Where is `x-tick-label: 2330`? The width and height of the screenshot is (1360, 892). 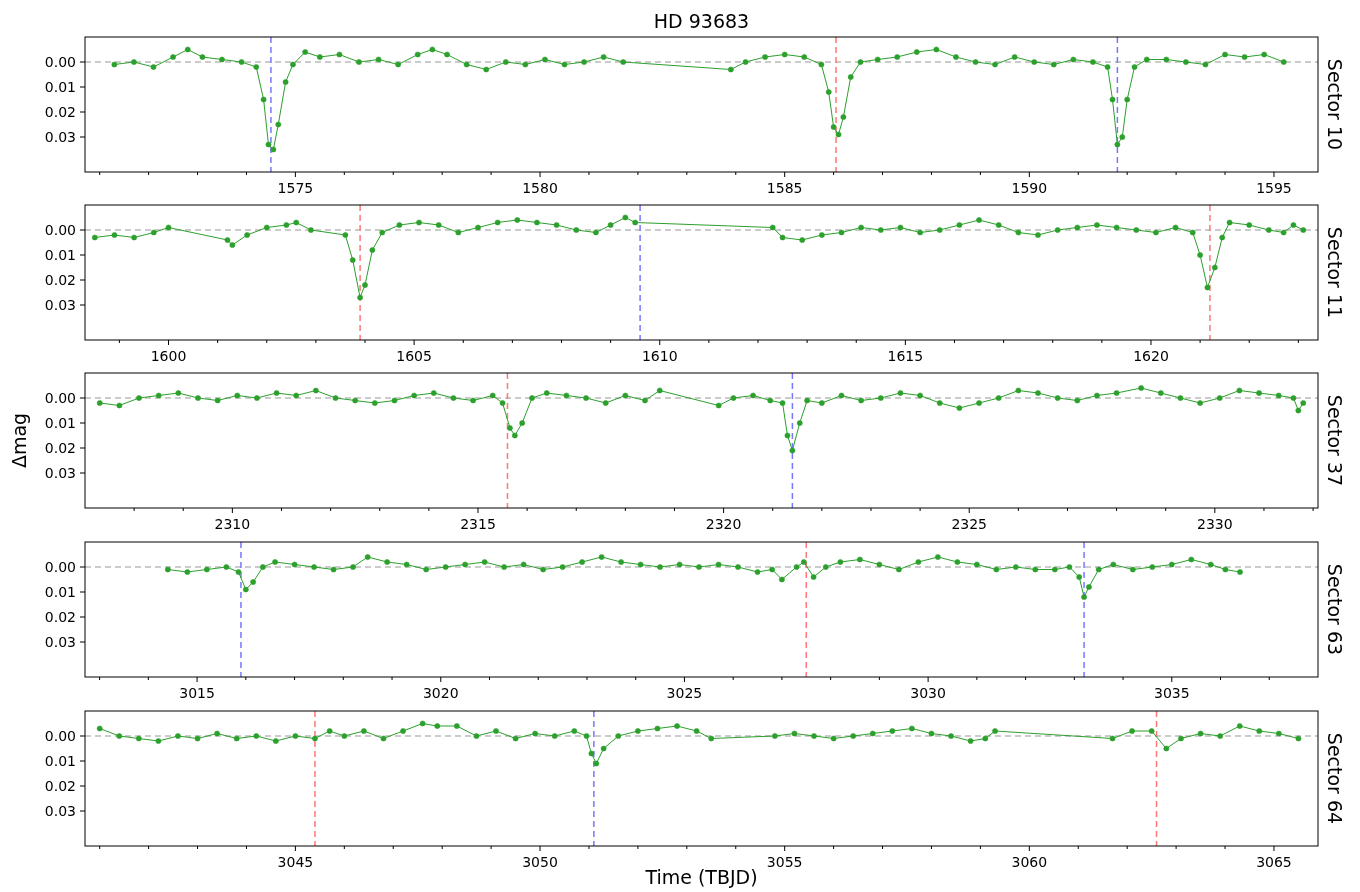
x-tick-label: 2330 is located at coordinates (1215, 524).